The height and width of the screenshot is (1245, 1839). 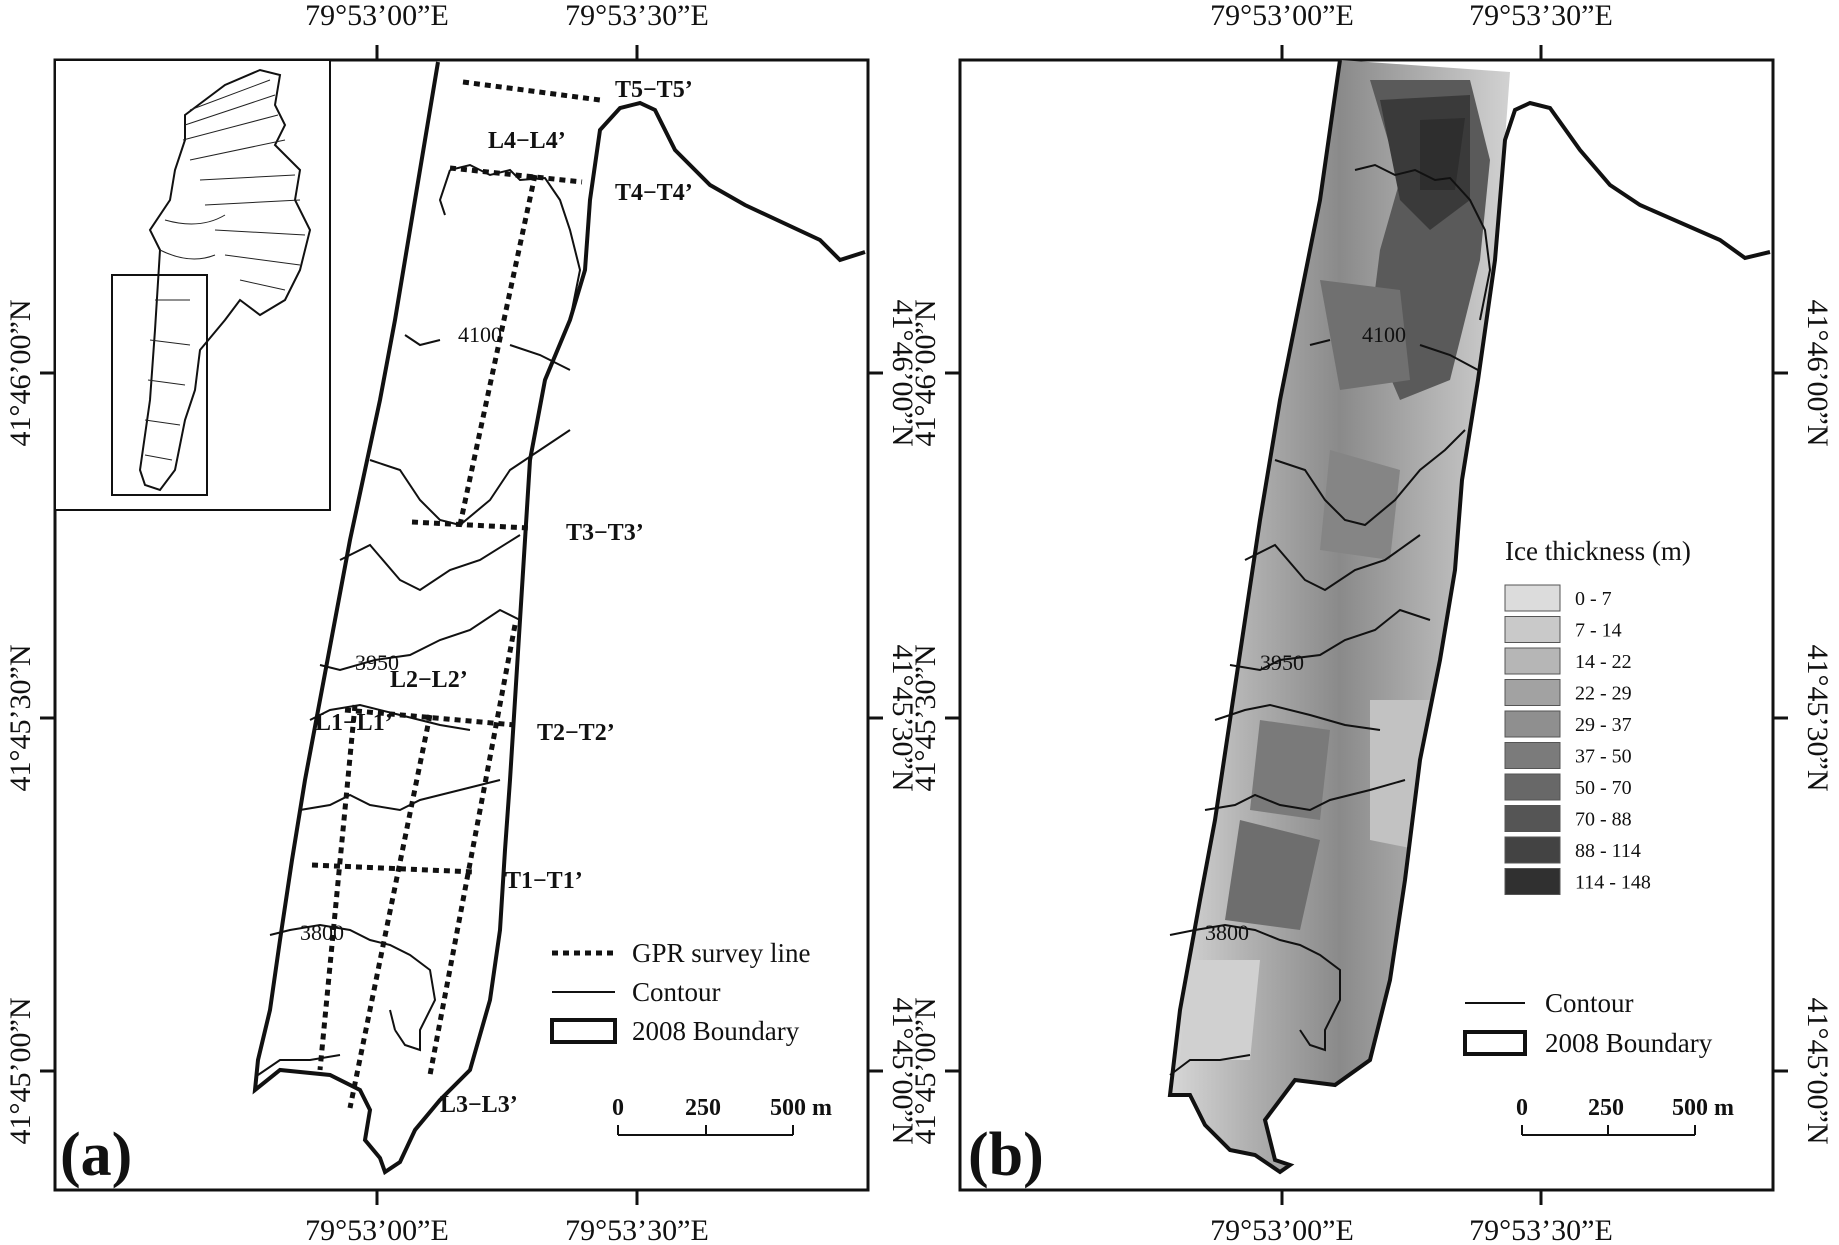 What do you see at coordinates (527, 141) in the screenshot?
I see `label-l4: L4−L4’` at bounding box center [527, 141].